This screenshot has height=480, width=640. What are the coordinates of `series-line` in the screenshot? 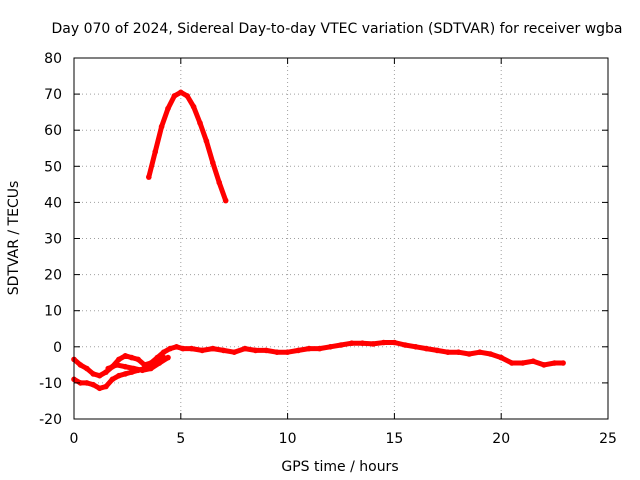 It's located at (187, 146).